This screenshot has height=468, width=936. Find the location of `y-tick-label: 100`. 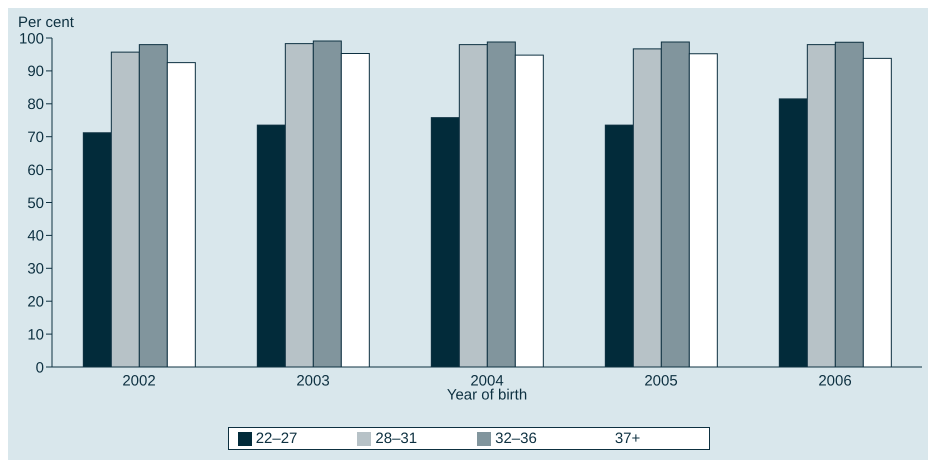

y-tick-label: 100 is located at coordinates (31, 39).